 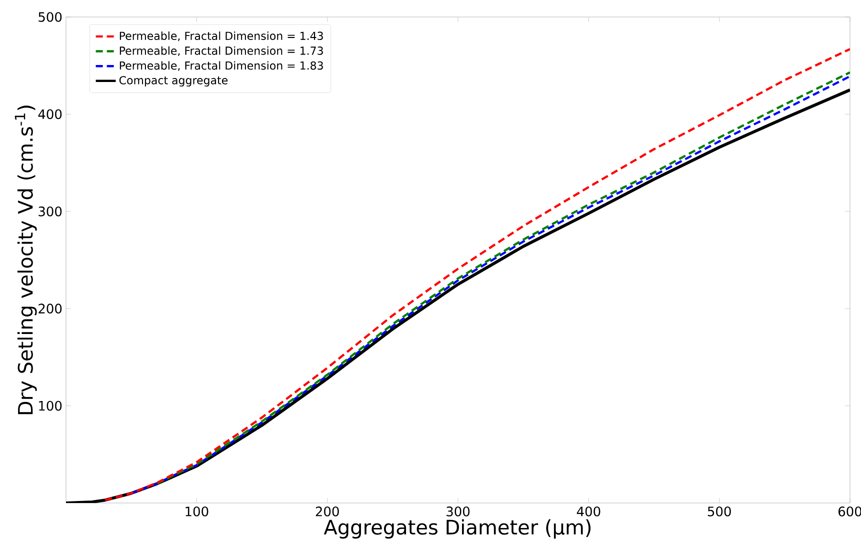 What do you see at coordinates (50, 211) in the screenshot?
I see `y-tick-label: 300` at bounding box center [50, 211].